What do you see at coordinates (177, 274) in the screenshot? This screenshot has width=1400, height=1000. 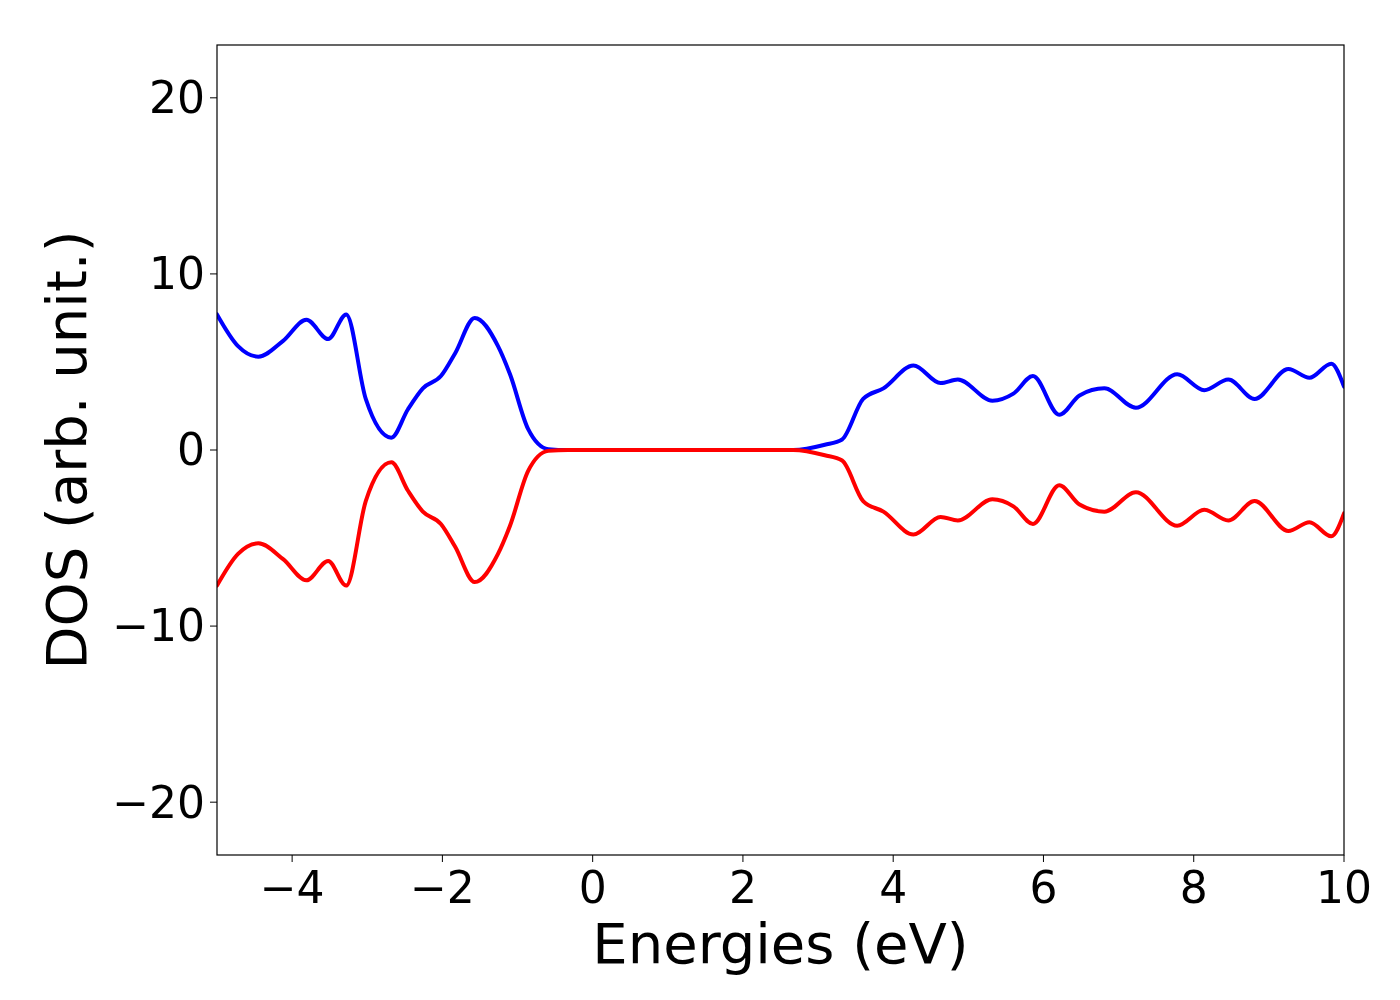 I see `y-tick-label: 10` at bounding box center [177, 274].